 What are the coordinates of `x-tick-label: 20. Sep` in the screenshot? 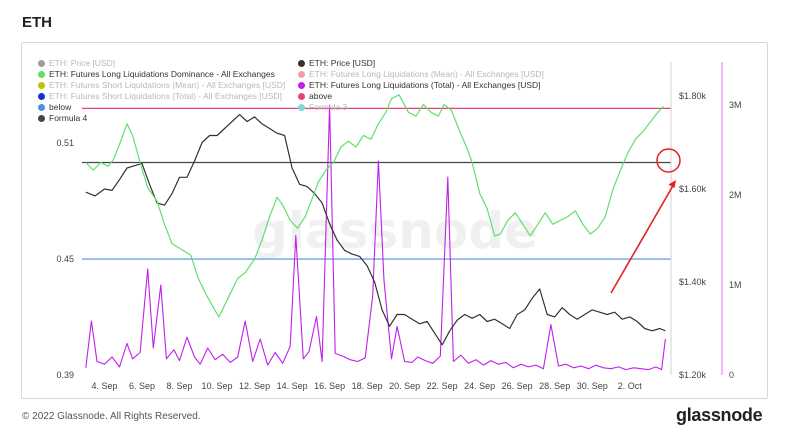 It's located at (404, 386).